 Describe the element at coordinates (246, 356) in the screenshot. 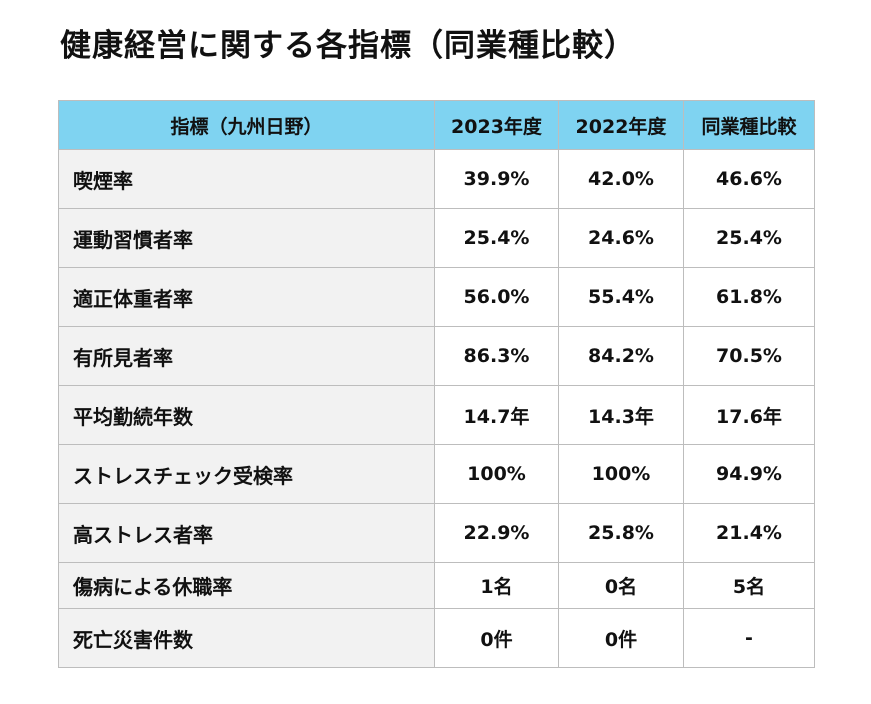

I see `row-label: 有所見者率` at that location.